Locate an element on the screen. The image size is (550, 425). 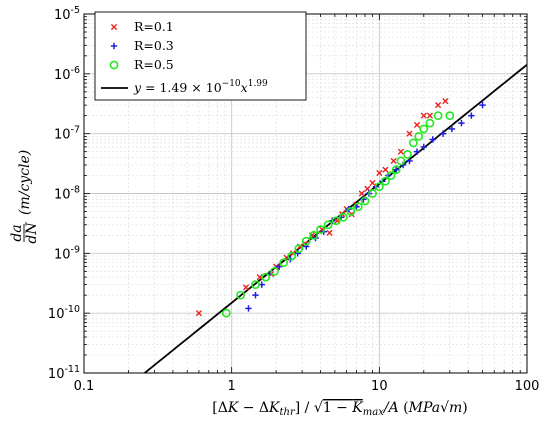
y-tick-label: 10⁻¹¹ is located at coordinates (64, 373).